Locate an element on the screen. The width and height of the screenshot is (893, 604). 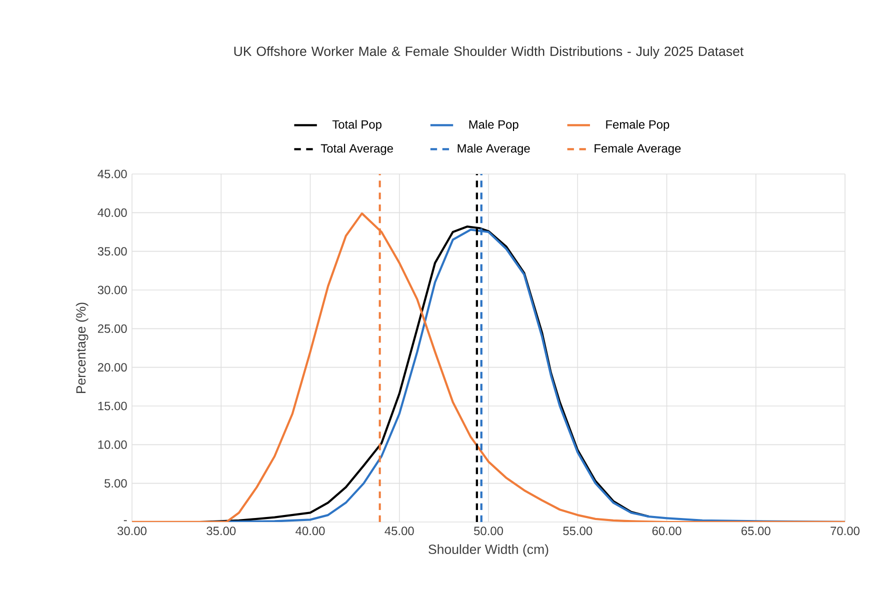
legend-label: Male Average is located at coordinates (494, 149).